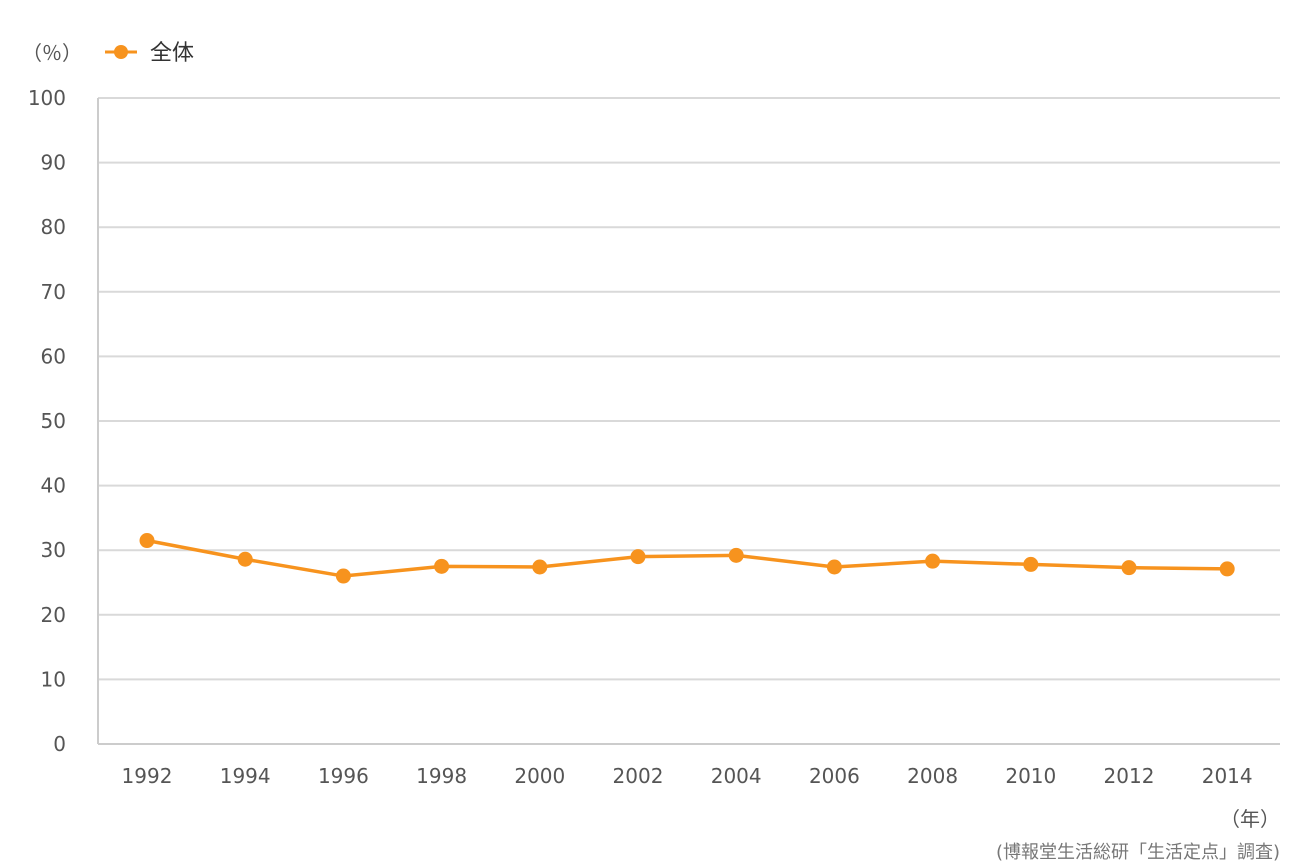  Describe the element at coordinates (736, 776) in the screenshot. I see `x-tick-label: 2004` at that location.